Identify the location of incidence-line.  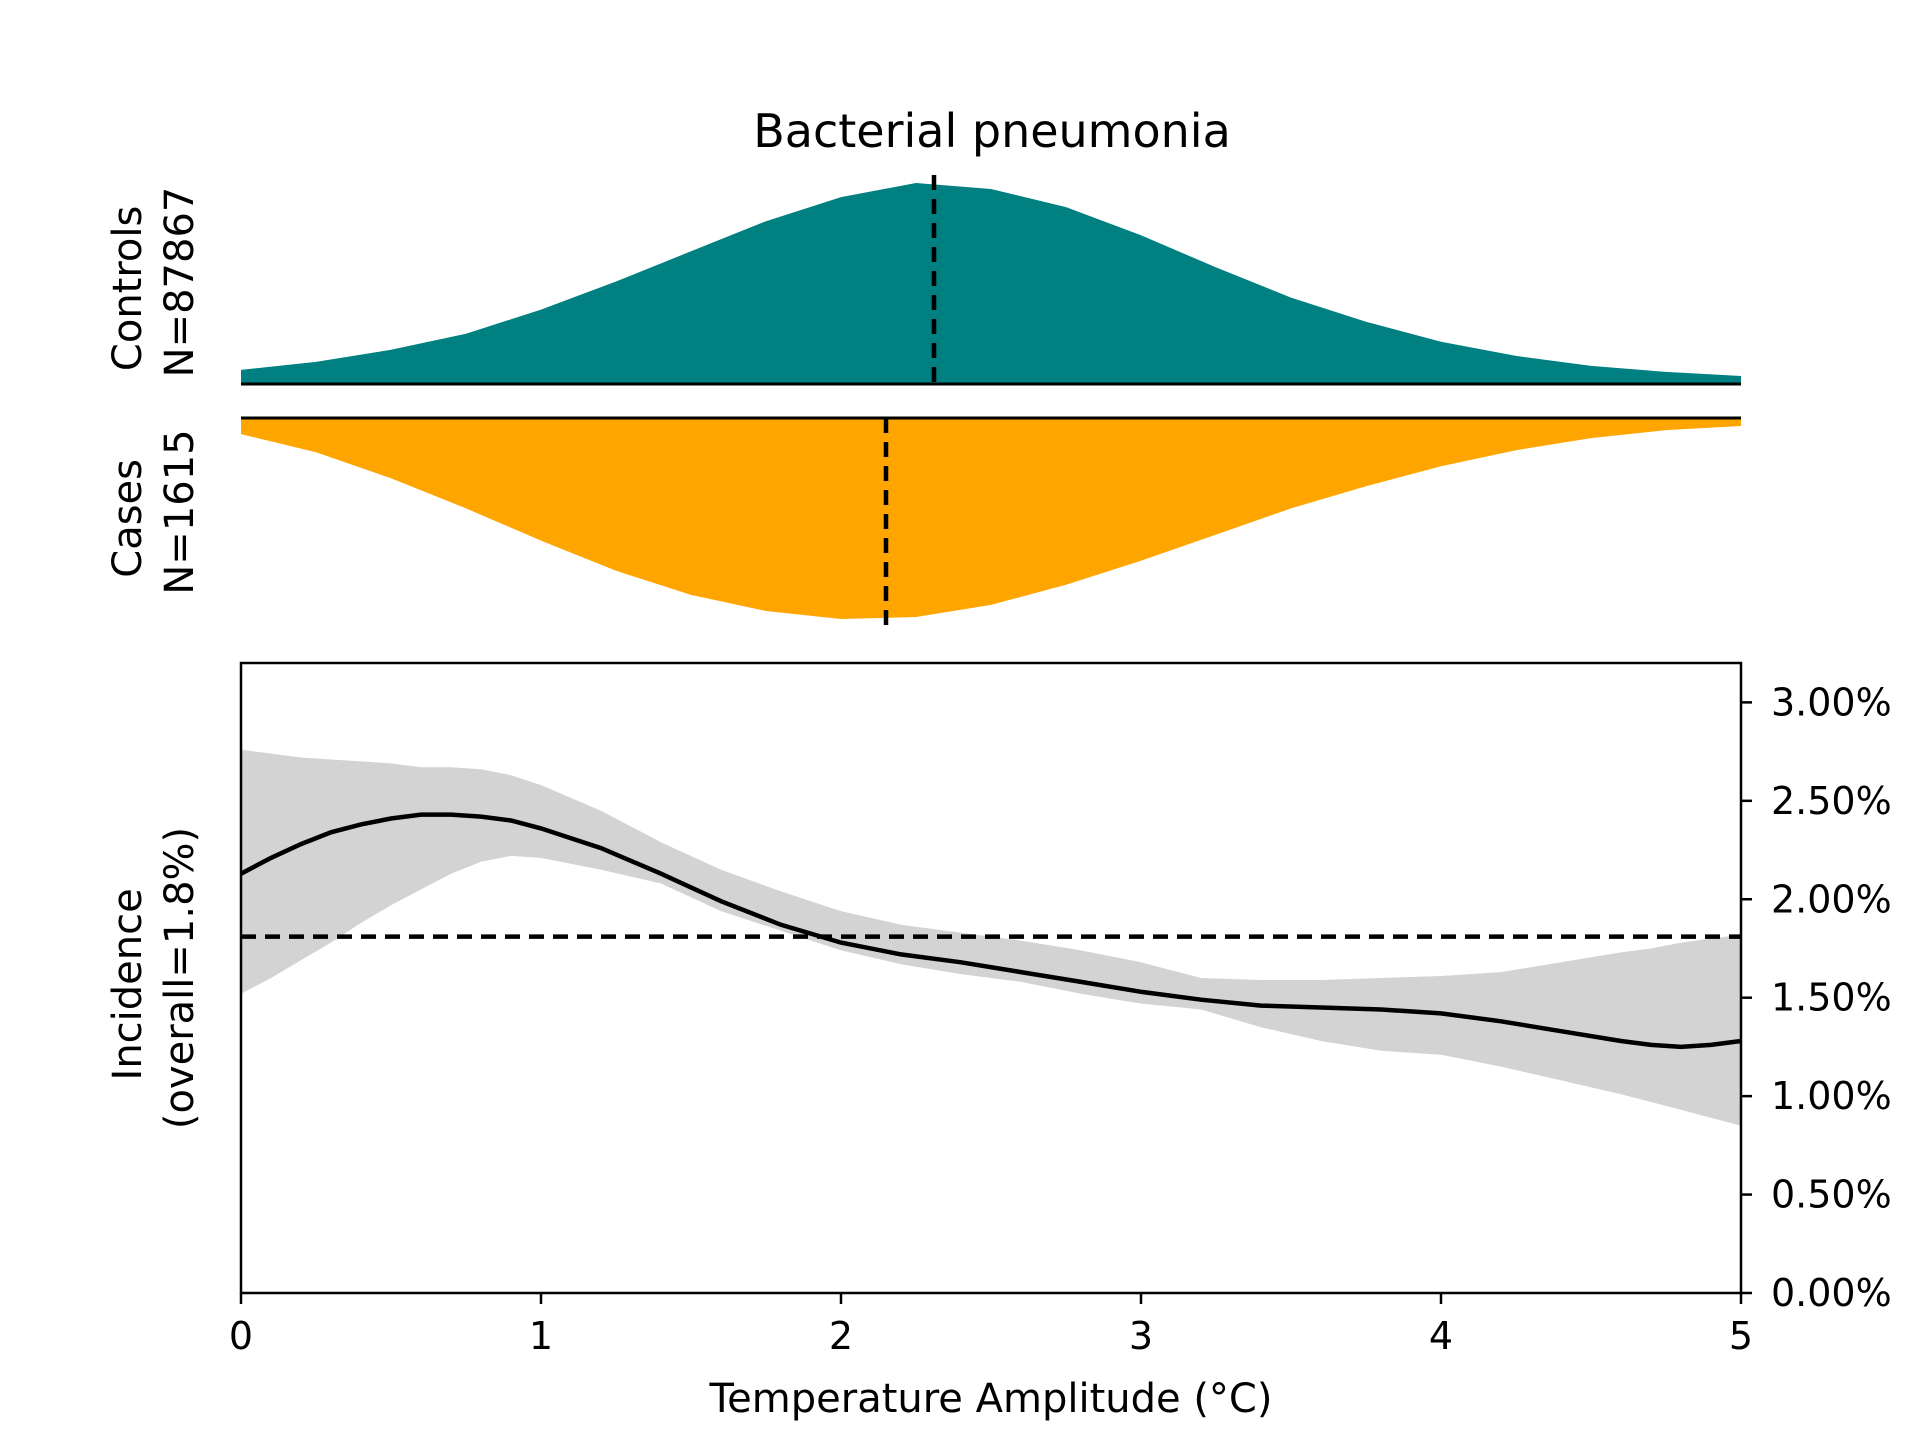
(990, 931).